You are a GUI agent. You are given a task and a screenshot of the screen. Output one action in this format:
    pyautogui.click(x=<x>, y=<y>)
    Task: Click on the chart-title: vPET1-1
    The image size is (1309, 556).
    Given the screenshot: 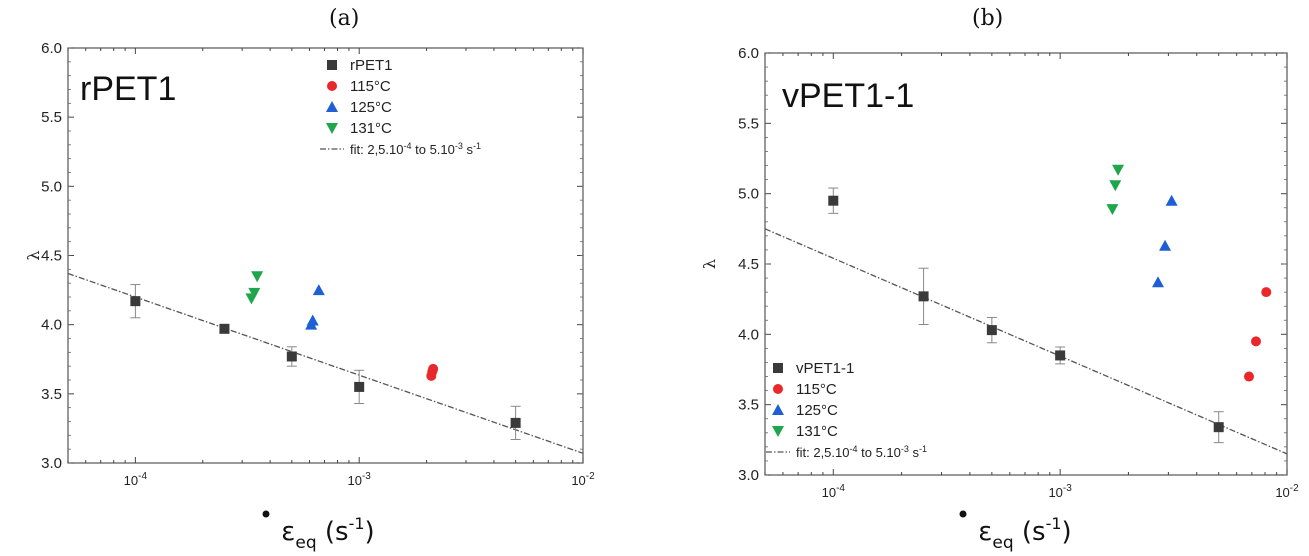 What is the action you would take?
    pyautogui.click(x=848, y=96)
    